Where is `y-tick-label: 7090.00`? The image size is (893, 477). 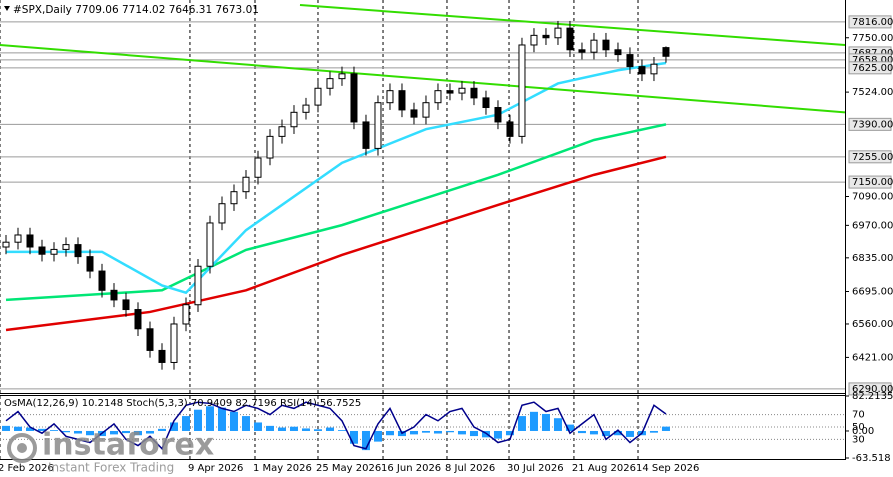
y-tick-label: 7090.00 is located at coordinates (872, 197).